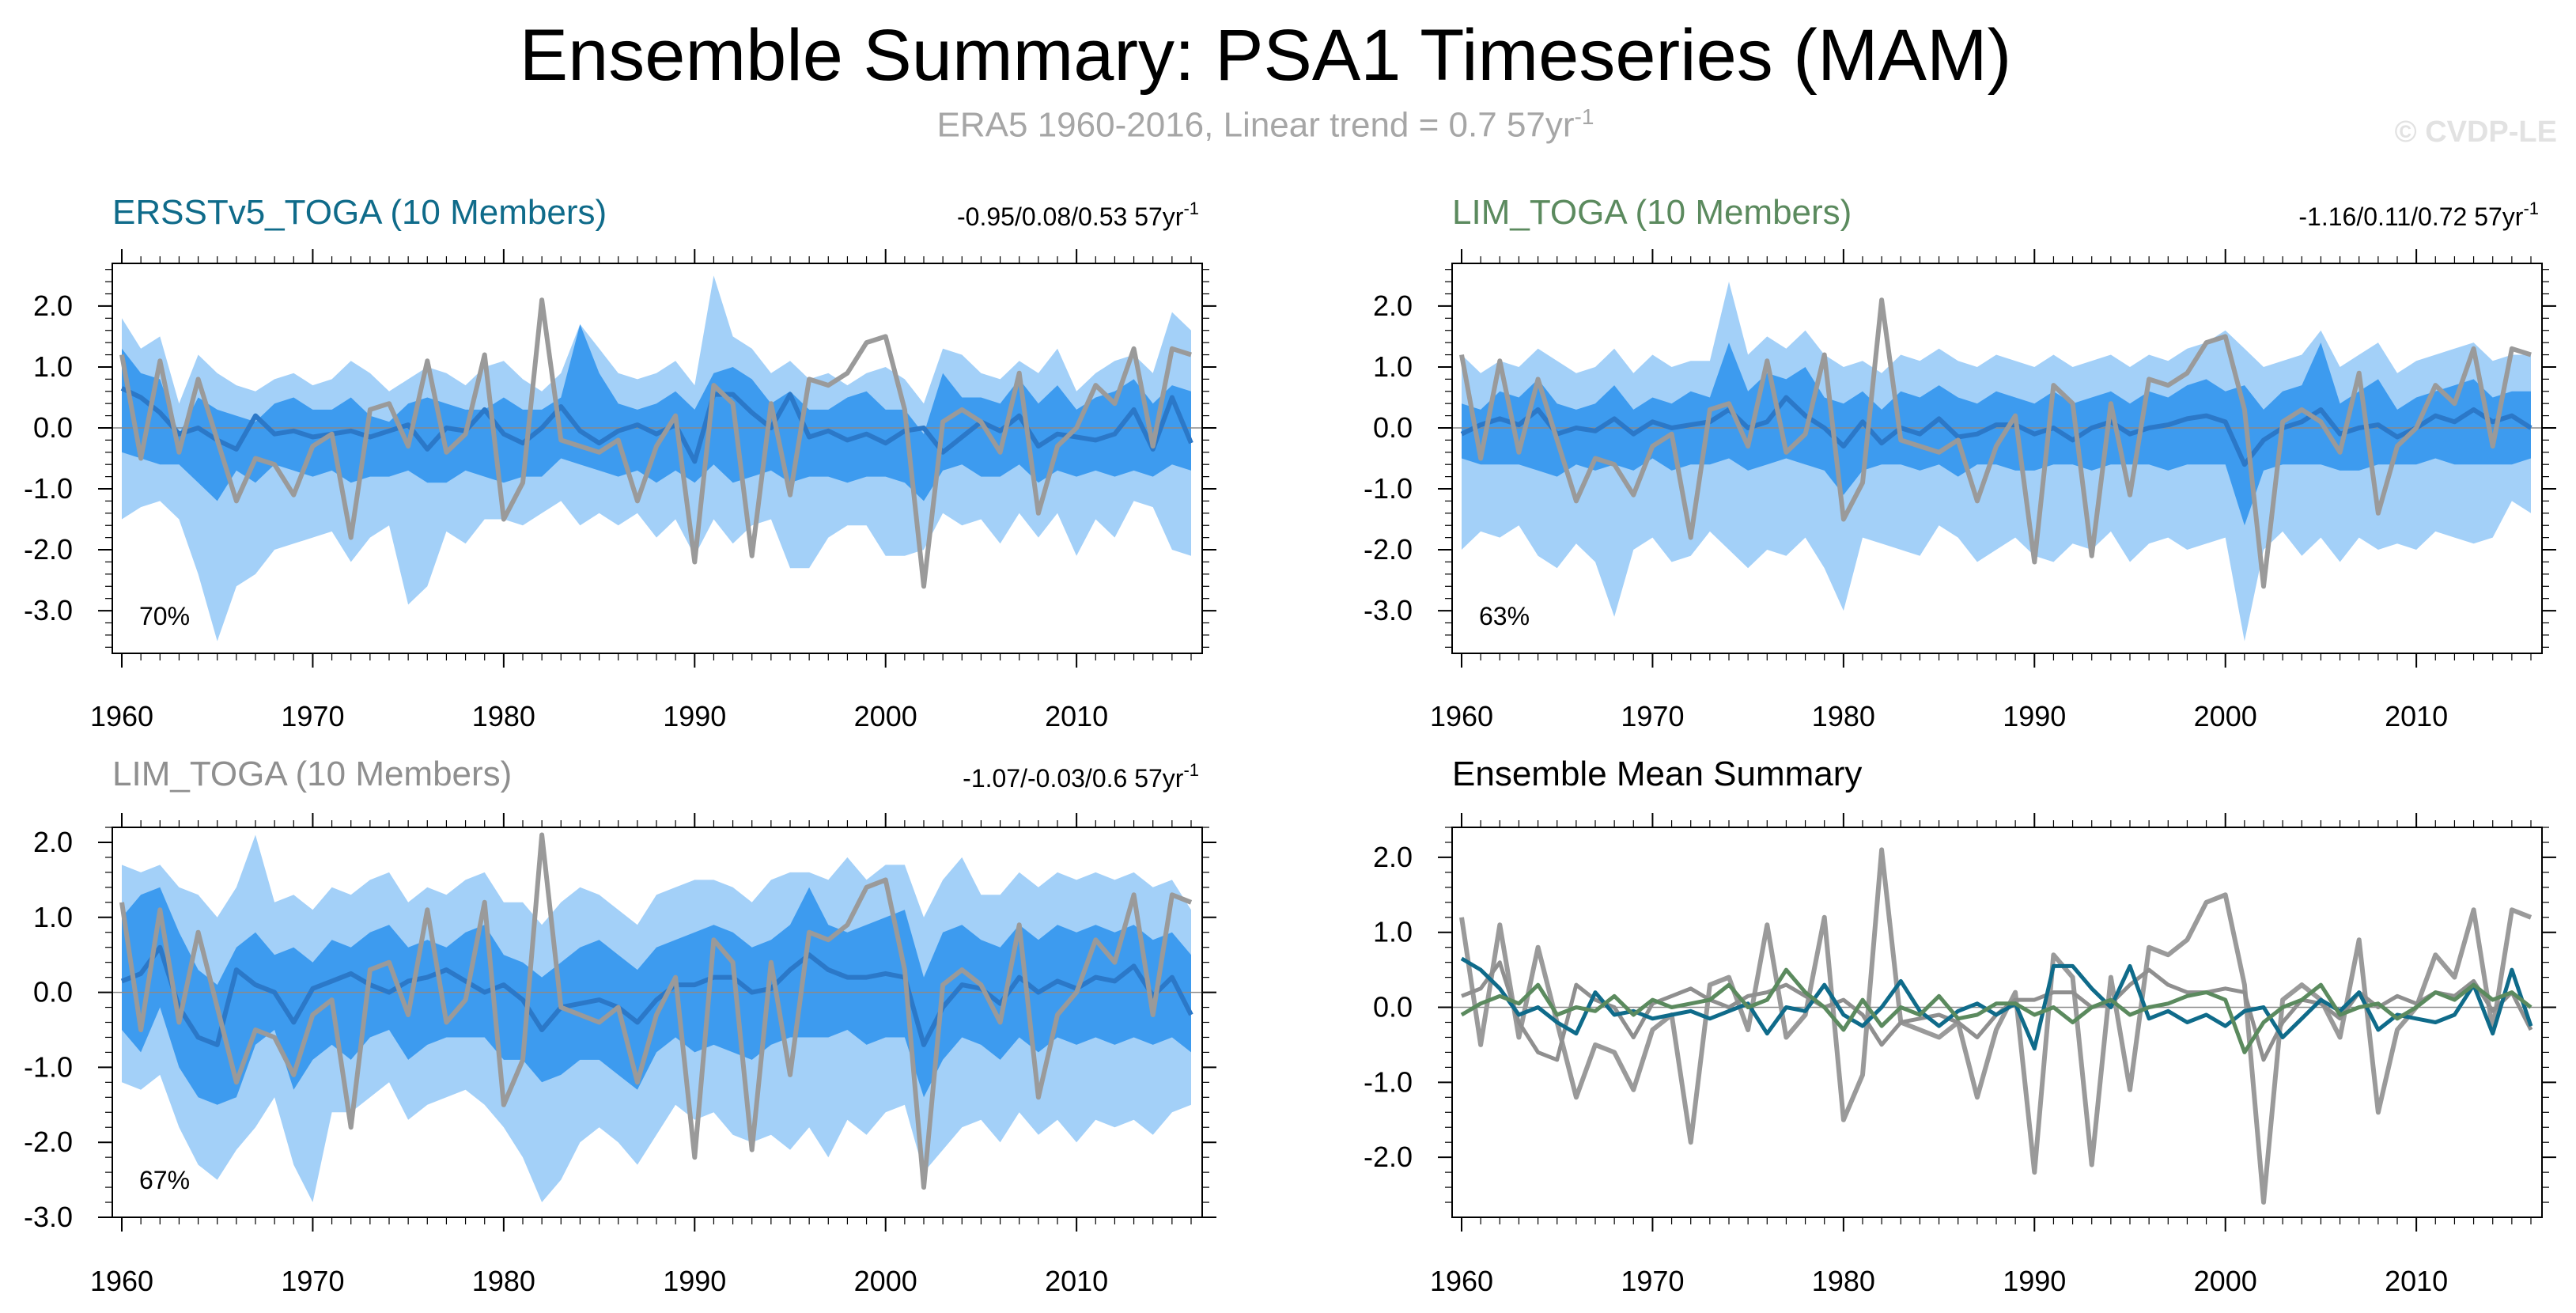 The height and width of the screenshot is (1313, 2576). I want to click on subtitle-text: ERA5 1960-2016, Linear trend = 0.7 57yr, so click(1256, 125).